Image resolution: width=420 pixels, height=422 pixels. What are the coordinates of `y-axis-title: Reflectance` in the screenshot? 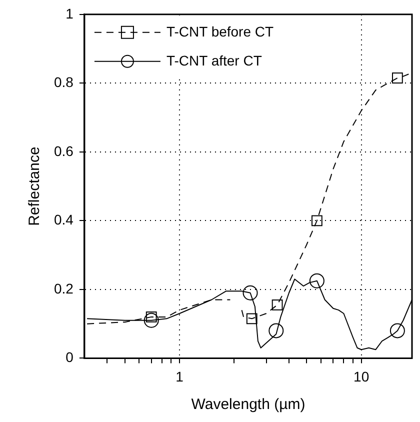 It's located at (35, 186).